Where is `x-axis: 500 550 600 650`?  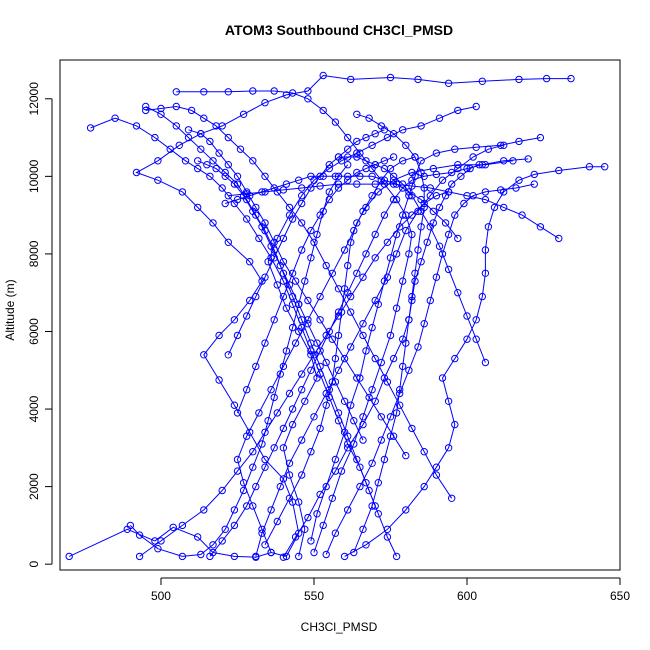 x-axis: 500 550 600 650 is located at coordinates (390, 590).